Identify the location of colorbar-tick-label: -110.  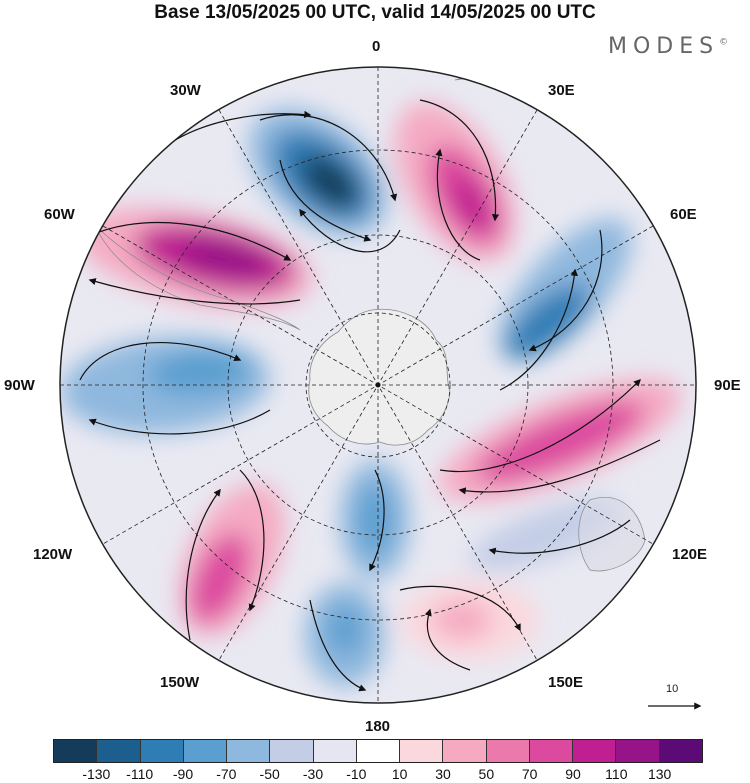
(140, 774).